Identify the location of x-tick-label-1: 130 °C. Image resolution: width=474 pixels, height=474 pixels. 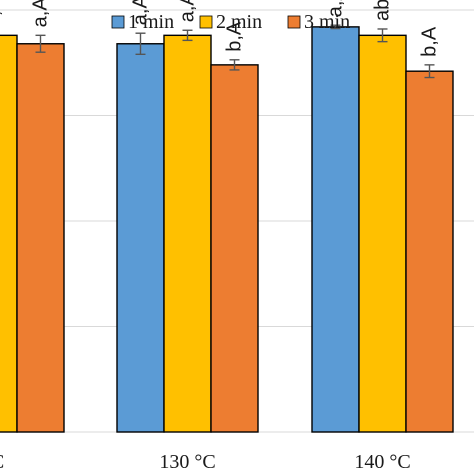
(187, 462).